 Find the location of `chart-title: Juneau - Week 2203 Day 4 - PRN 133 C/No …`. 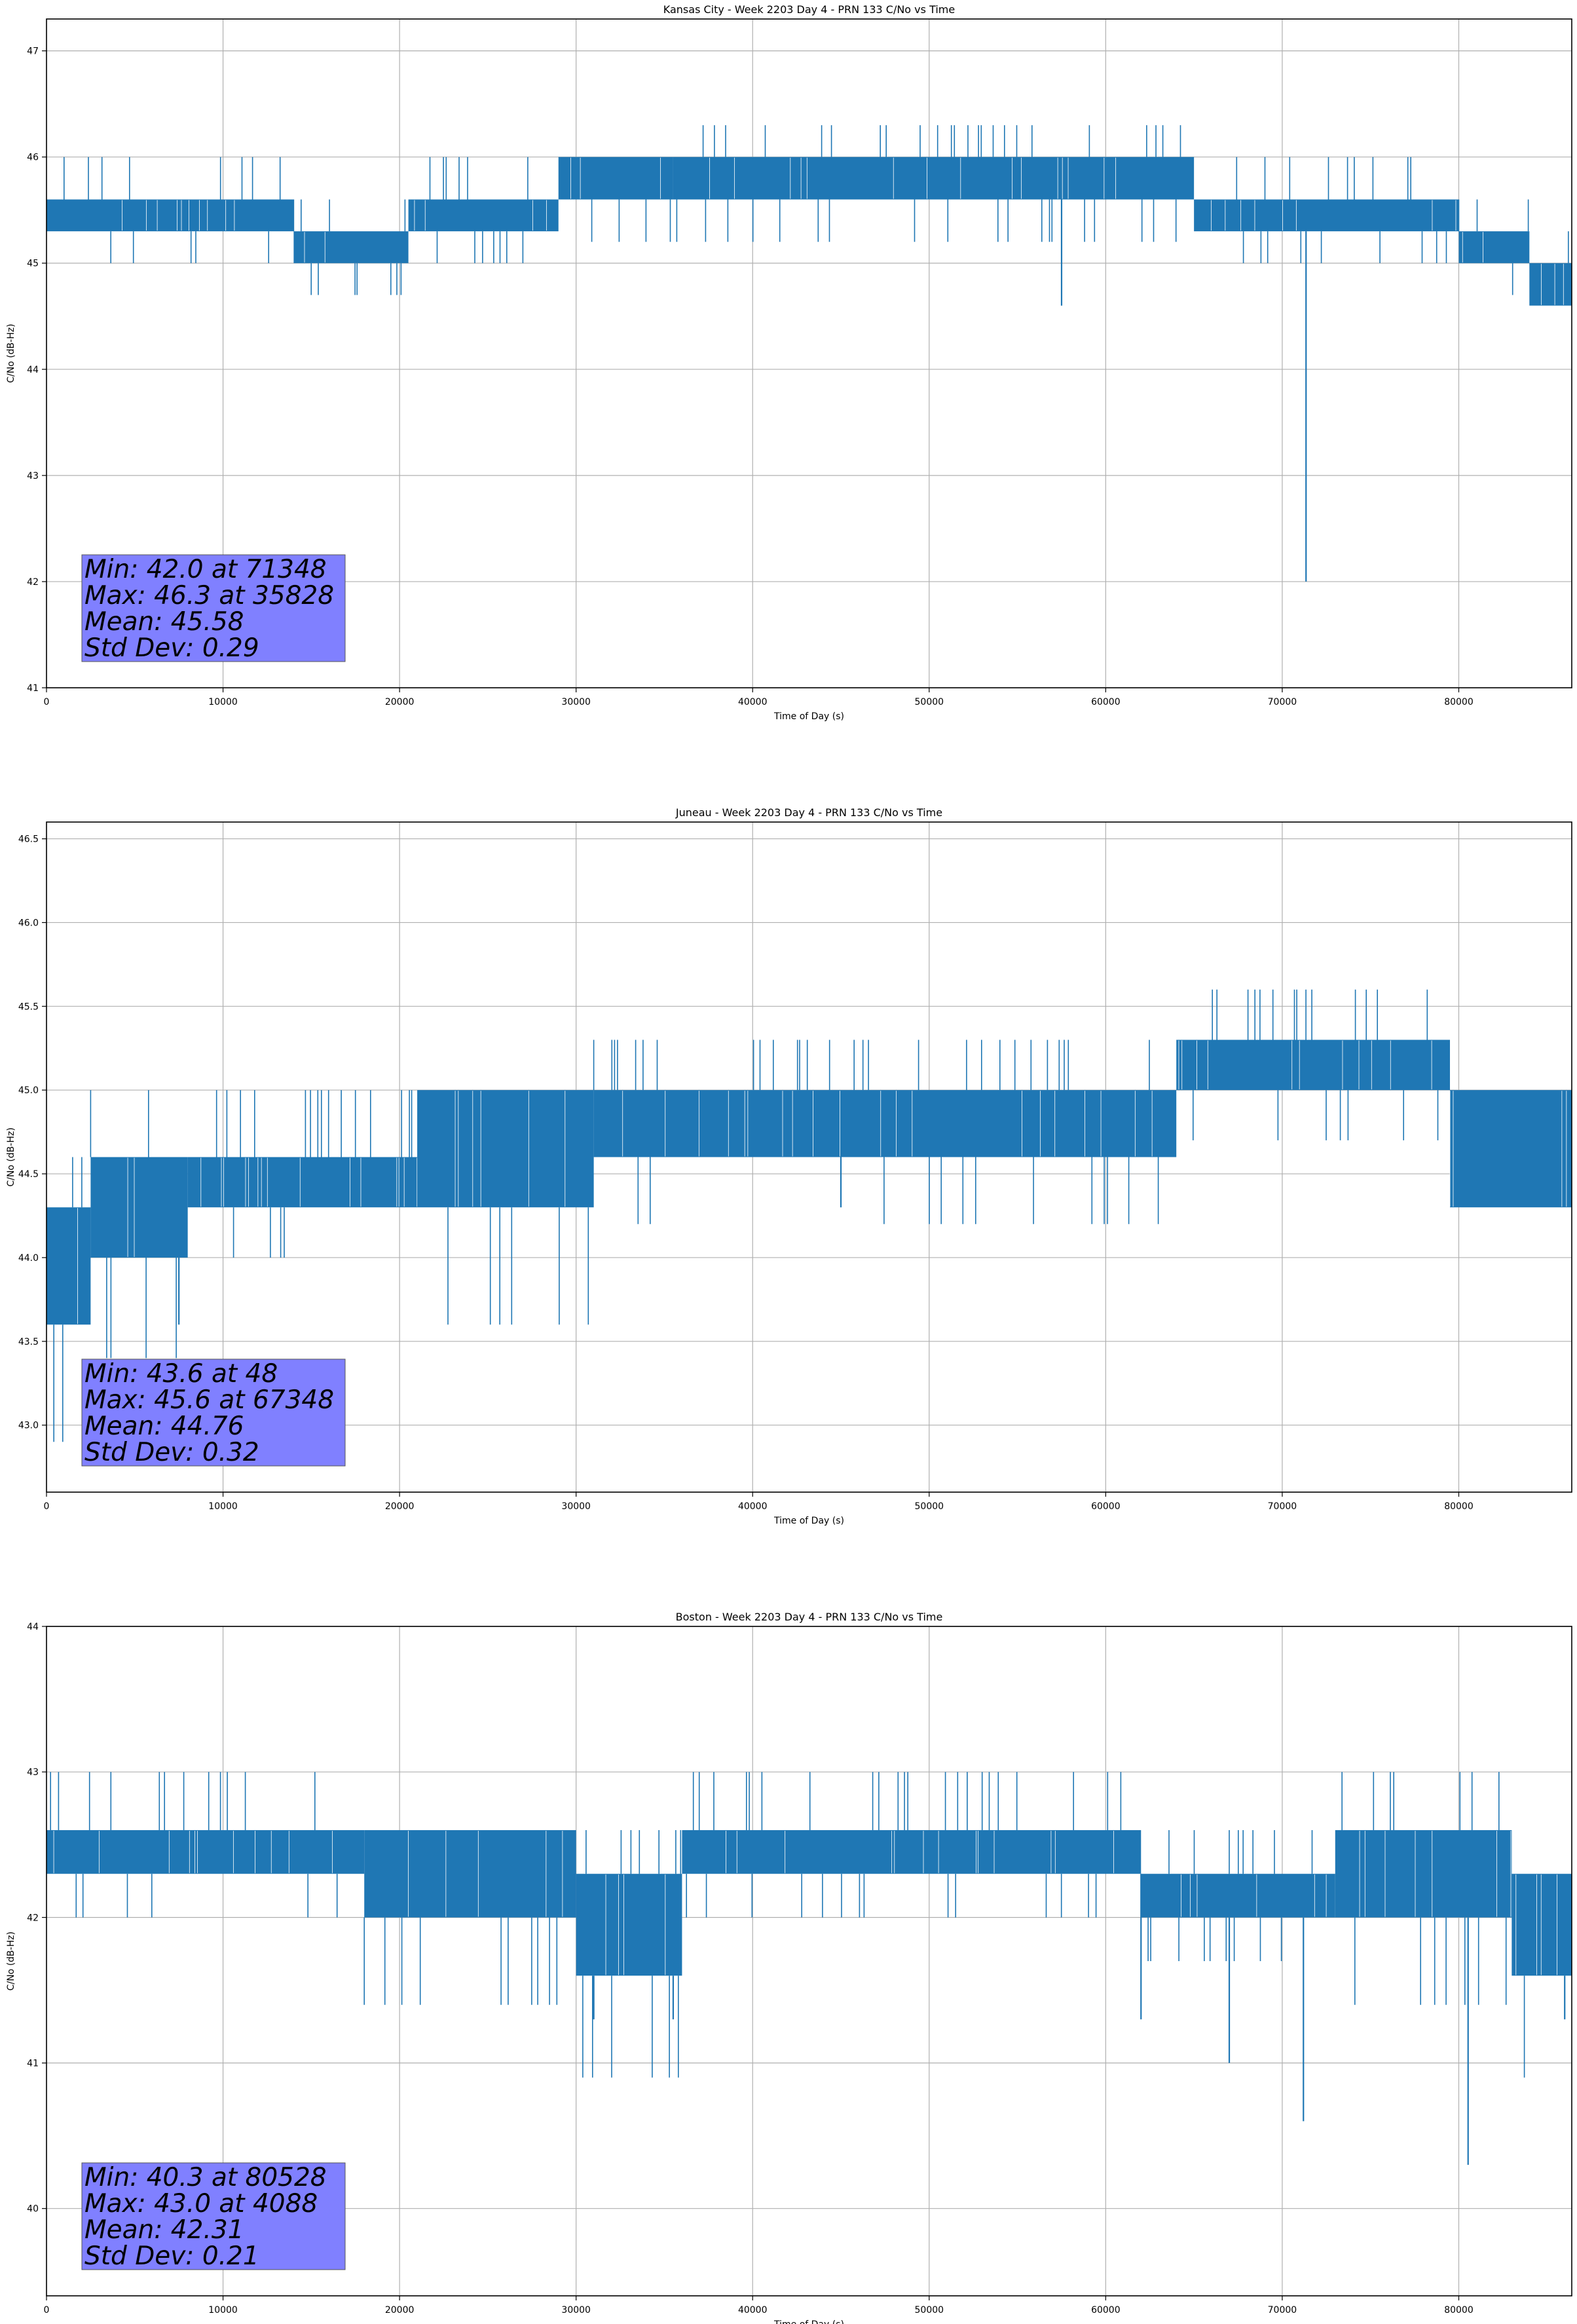

chart-title: Juneau - Week 2203 Day 4 - PRN 133 C/No … is located at coordinates (808, 812).